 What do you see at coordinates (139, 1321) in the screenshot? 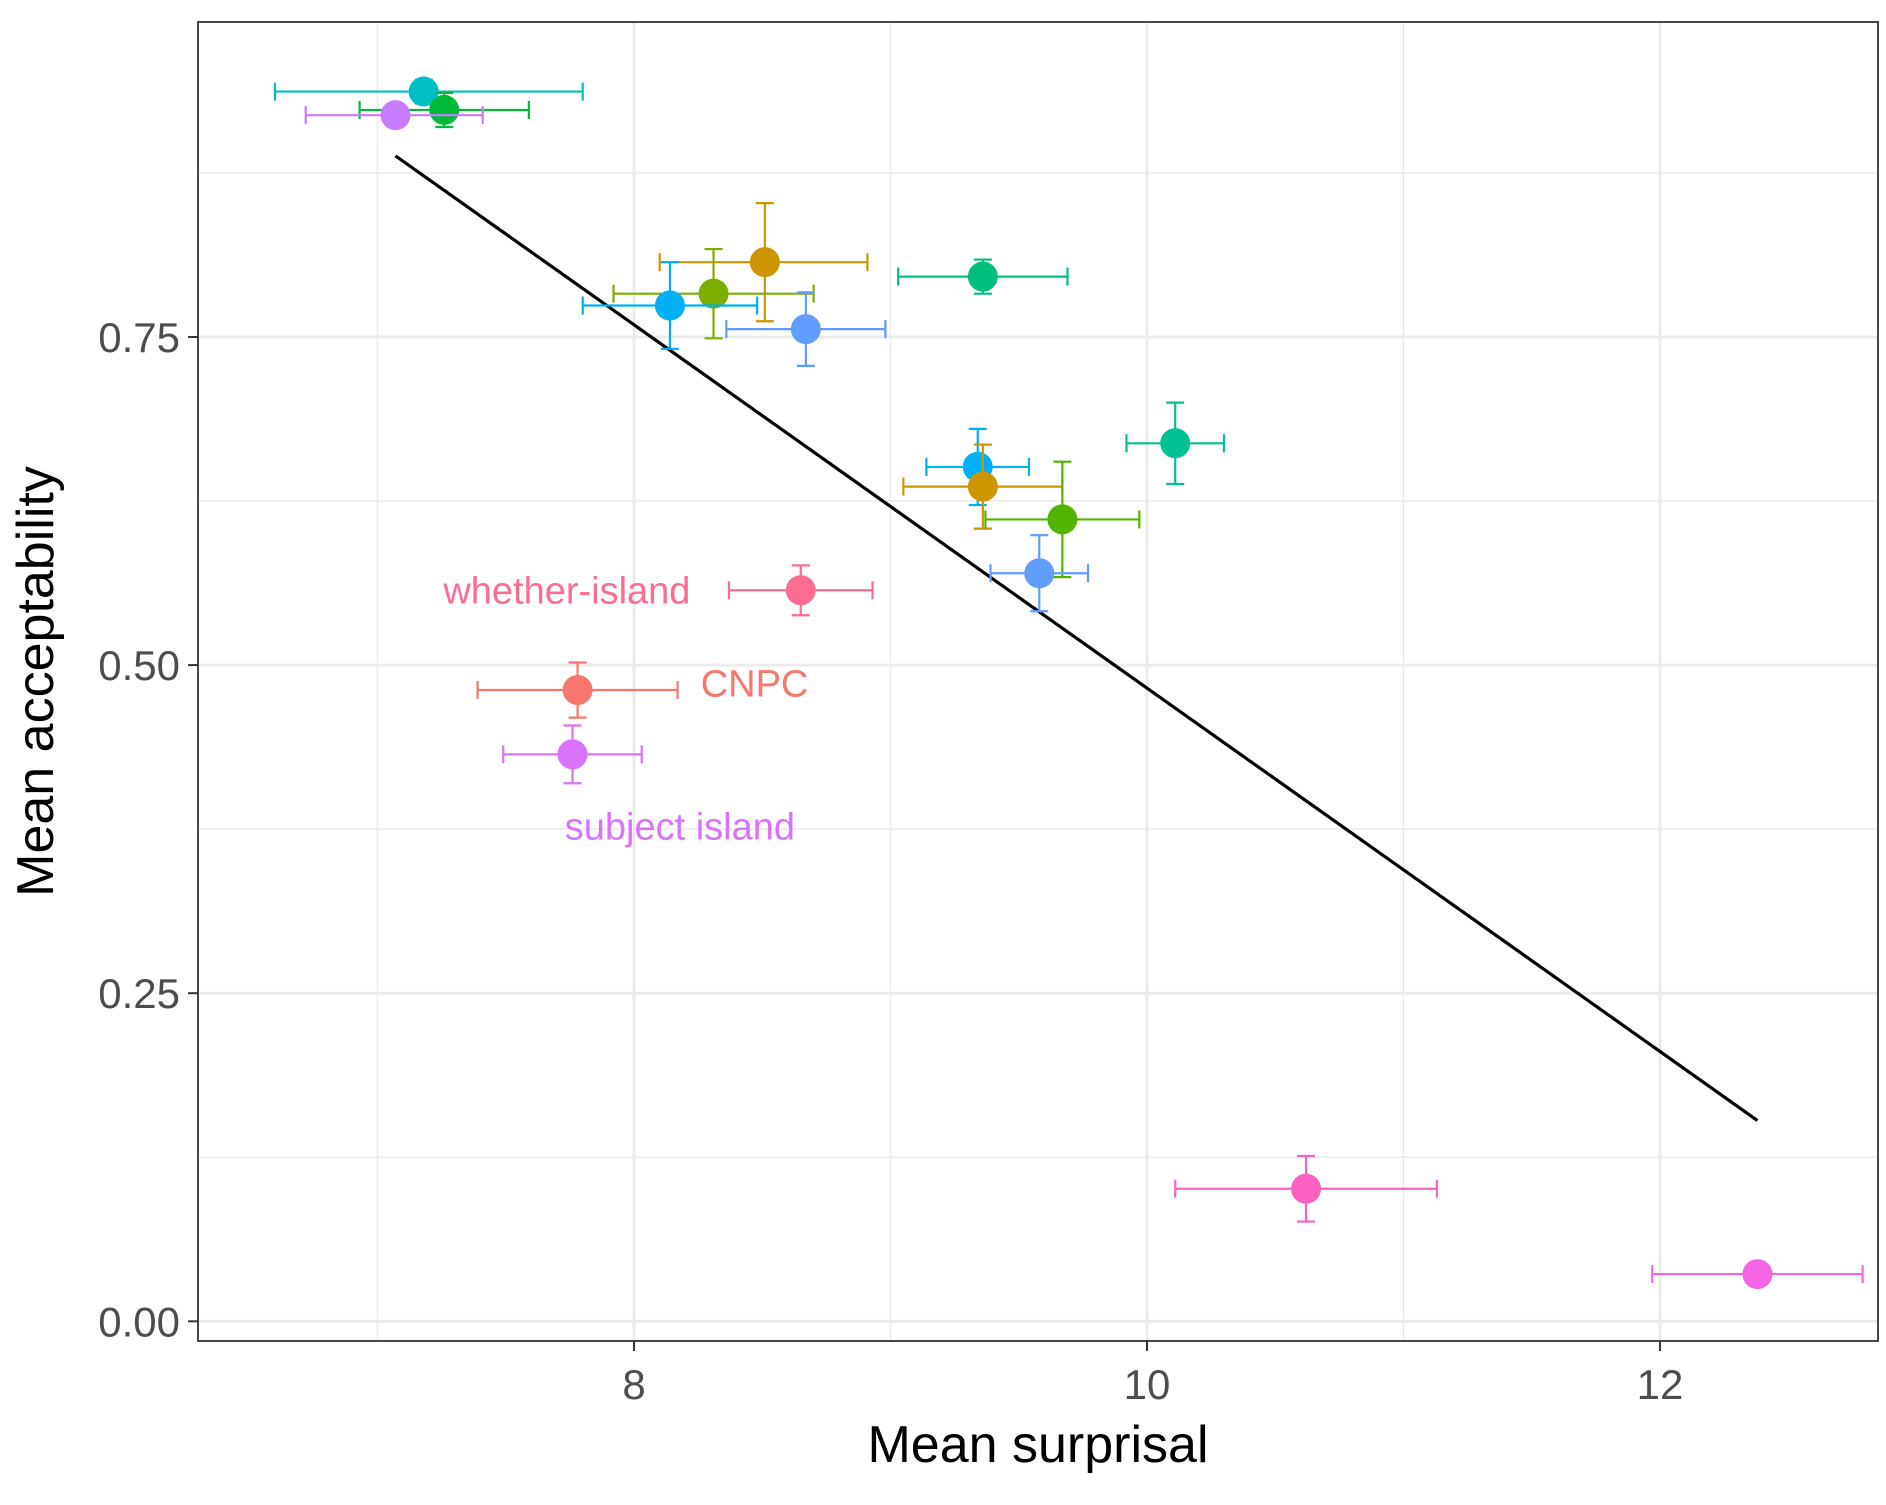
I see `y-tick-label: 0.00` at bounding box center [139, 1321].